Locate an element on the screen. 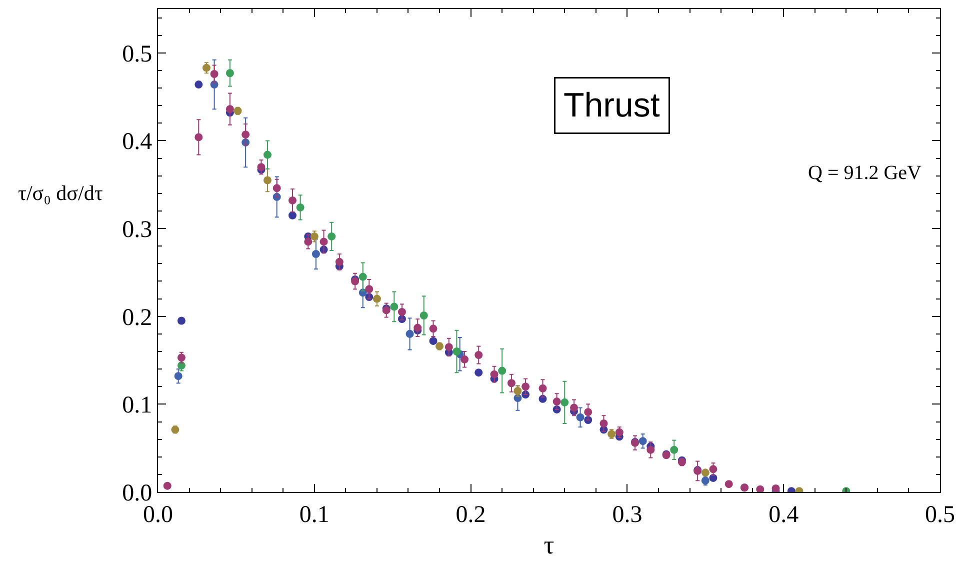 The width and height of the screenshot is (962, 567). x-tick-label: 0.2 is located at coordinates (471, 515).